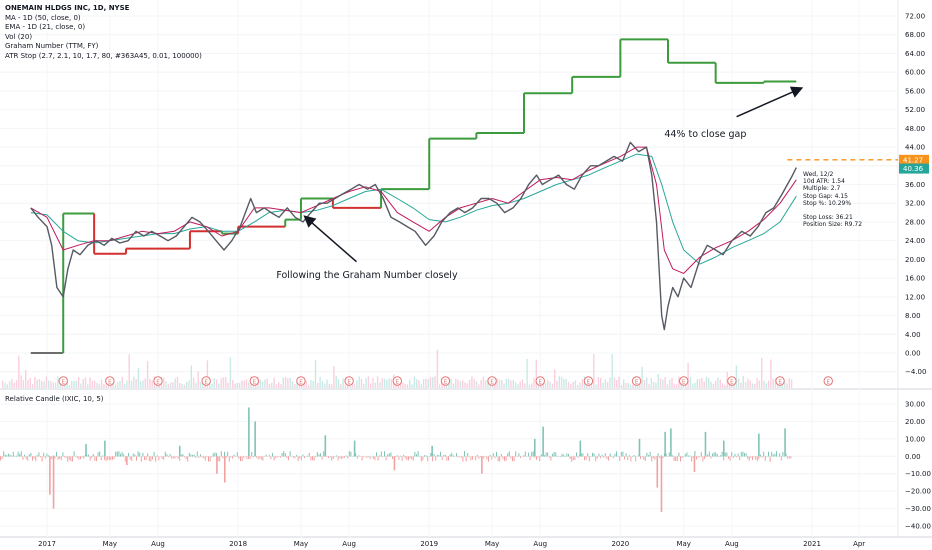 This screenshot has height=550, width=932. I want to click on earnings-marker-label: E, so click(446, 383).